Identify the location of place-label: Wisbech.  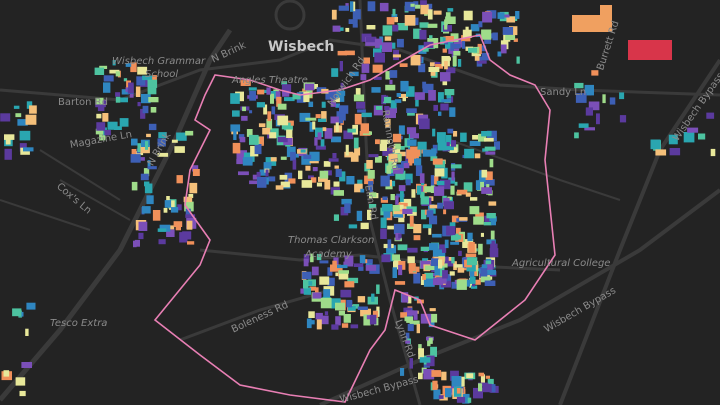
(301, 47).